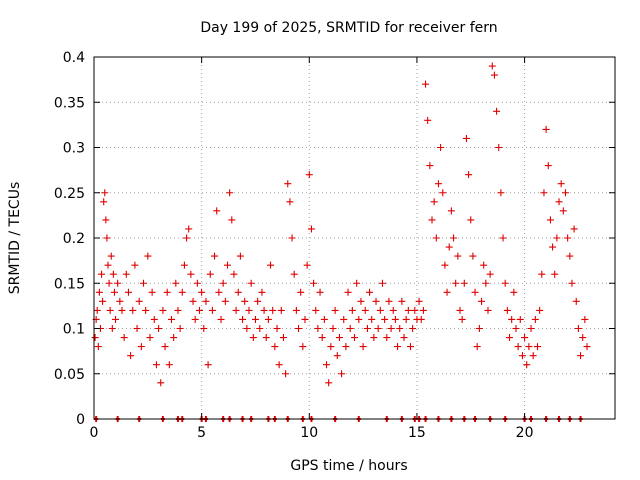 The image size is (640, 480). Describe the element at coordinates (94, 433) in the screenshot. I see `x-tick-label: 0` at that location.